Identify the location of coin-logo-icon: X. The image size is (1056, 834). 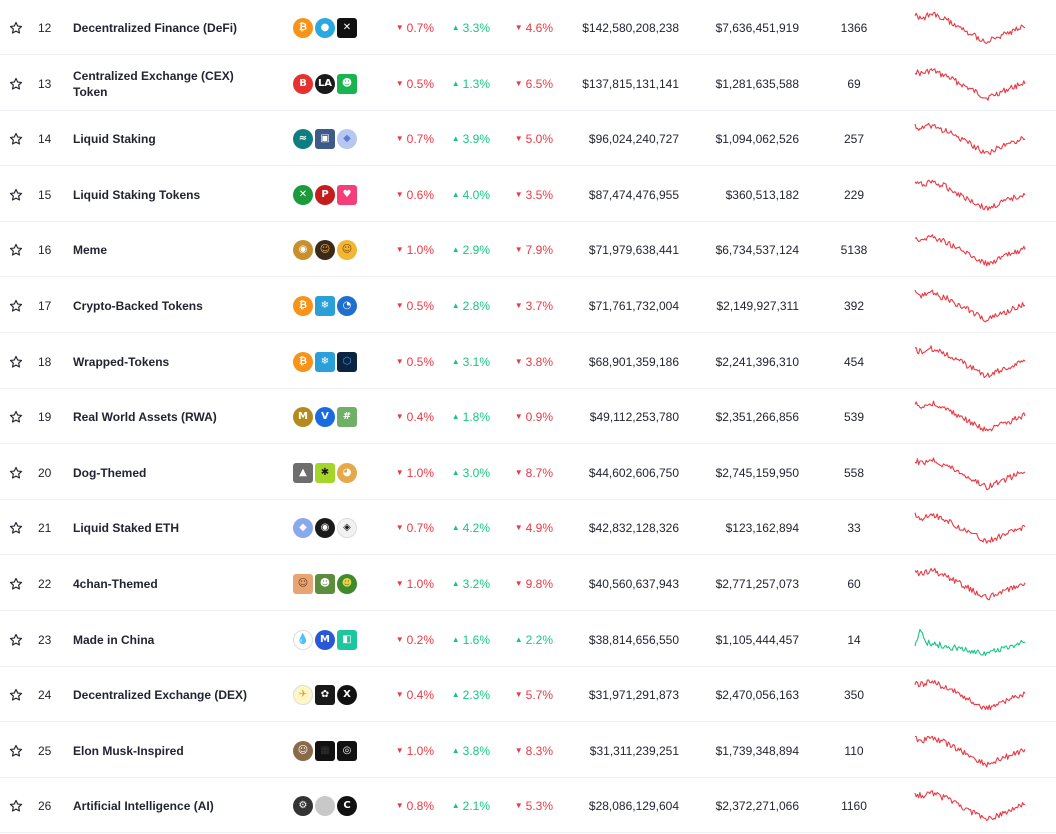
(347, 694).